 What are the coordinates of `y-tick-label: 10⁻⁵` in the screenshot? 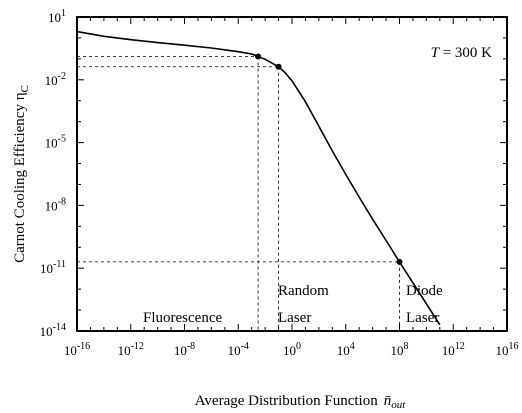 It's located at (55, 142).